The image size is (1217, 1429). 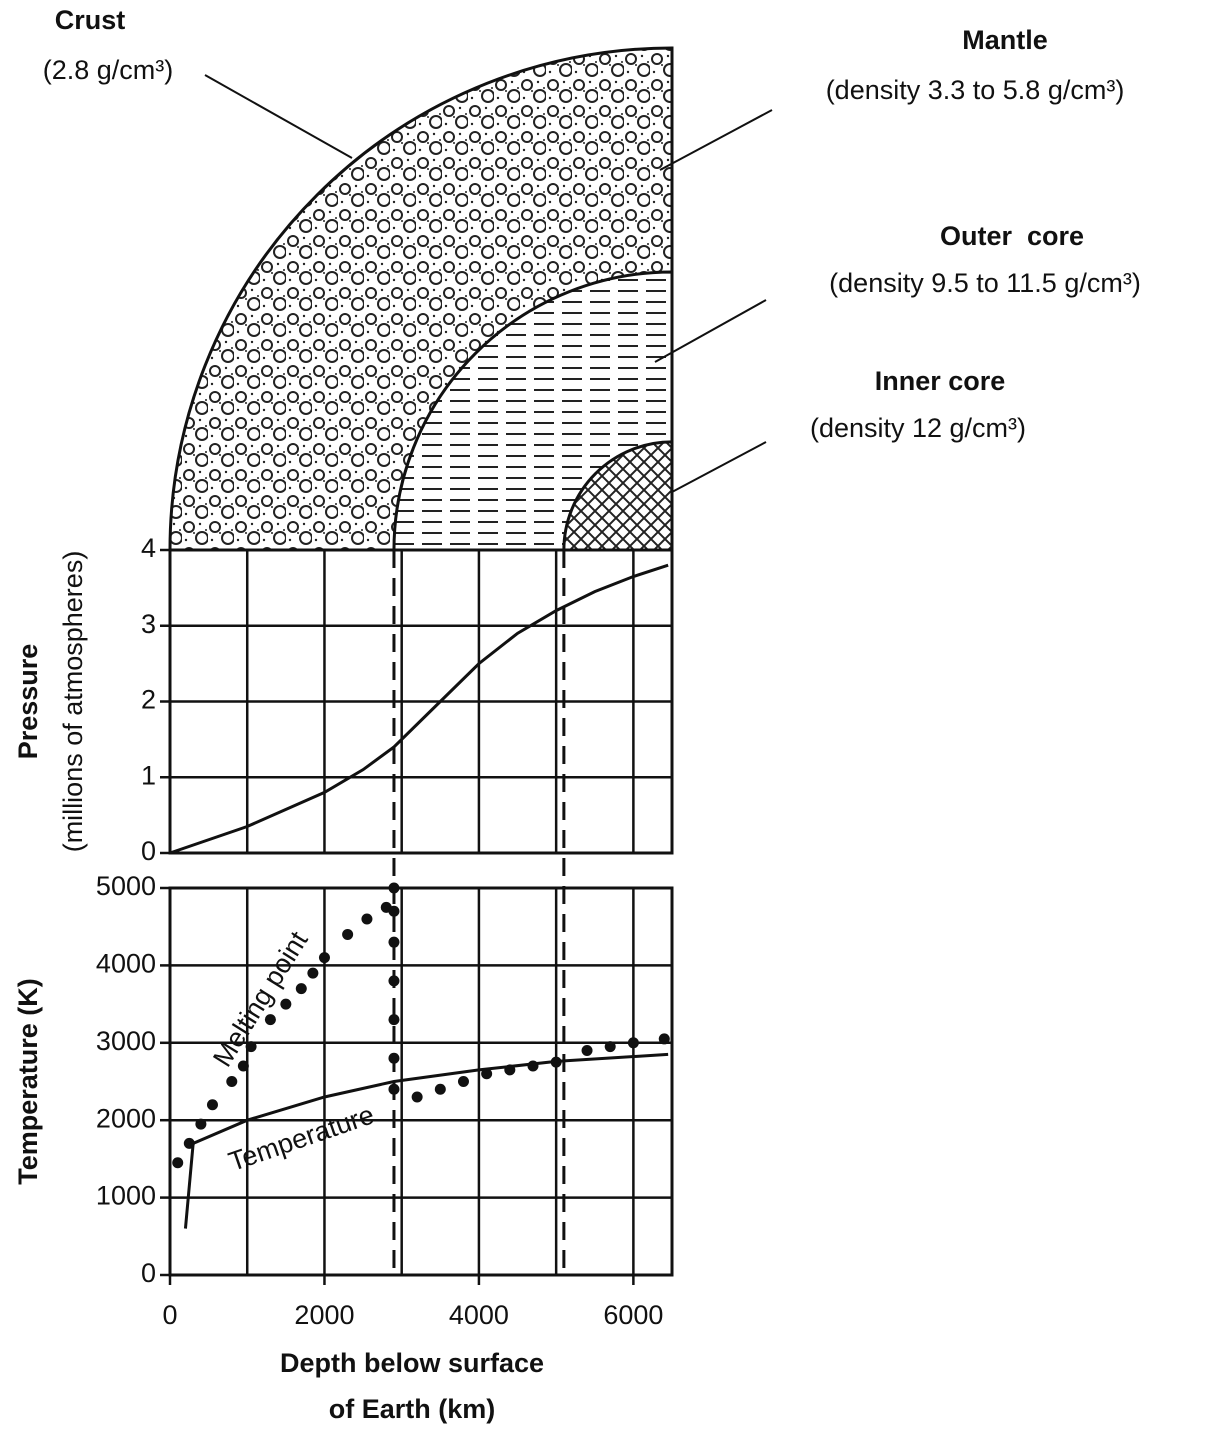 I want to click on layer-name: Crust, so click(x=90, y=20).